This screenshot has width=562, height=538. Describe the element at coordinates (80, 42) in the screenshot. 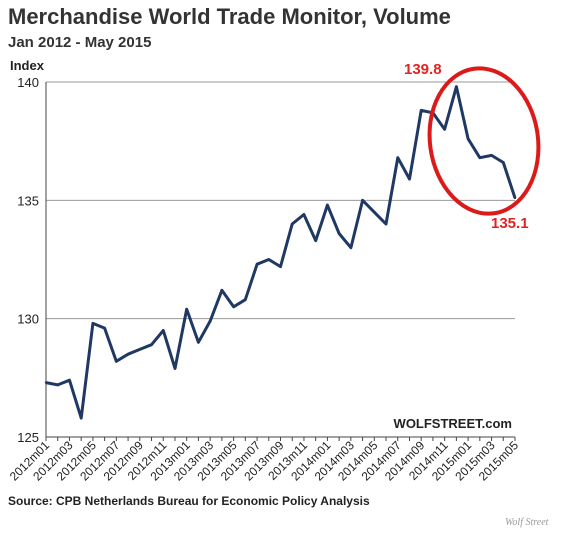

I see `chart-subtitle: Jan 2012 - May 2015` at that location.